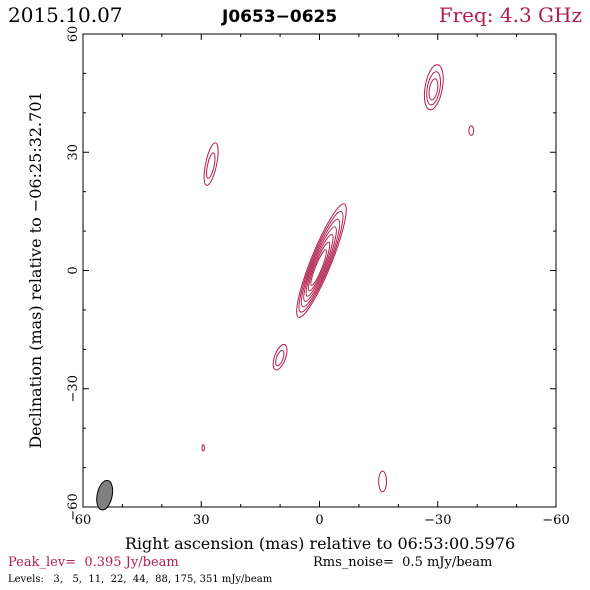  I want to click on contour-knot-nw, so click(211, 164).